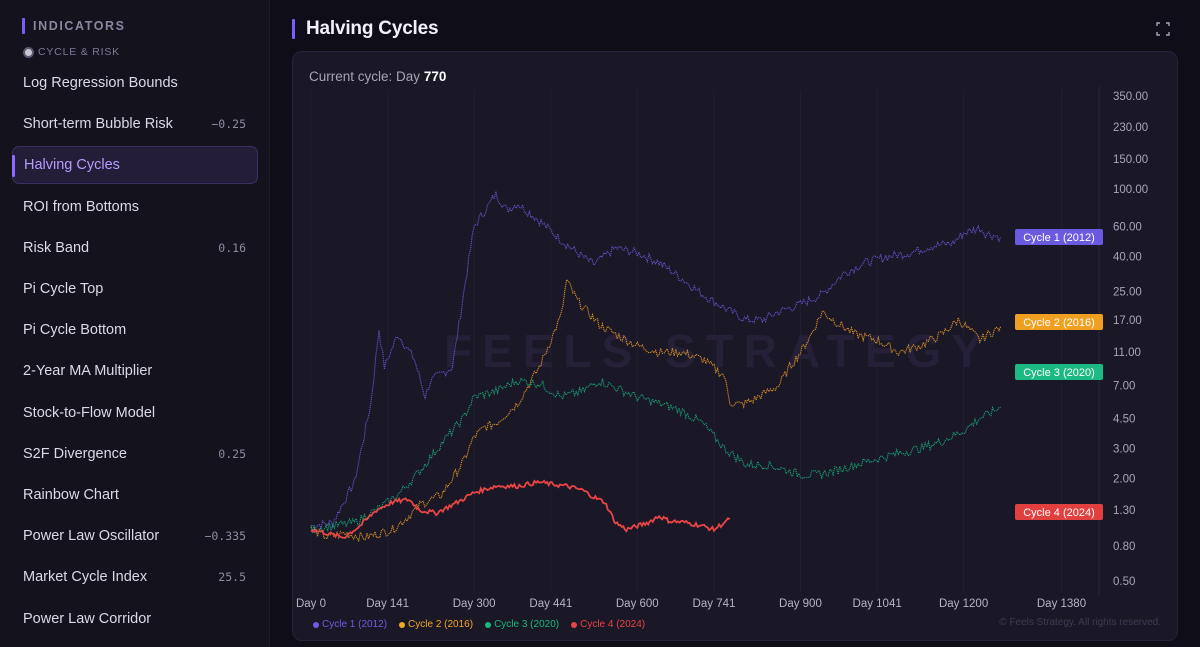 The height and width of the screenshot is (647, 1200). I want to click on x-tick-label: Day 600, so click(637, 604).